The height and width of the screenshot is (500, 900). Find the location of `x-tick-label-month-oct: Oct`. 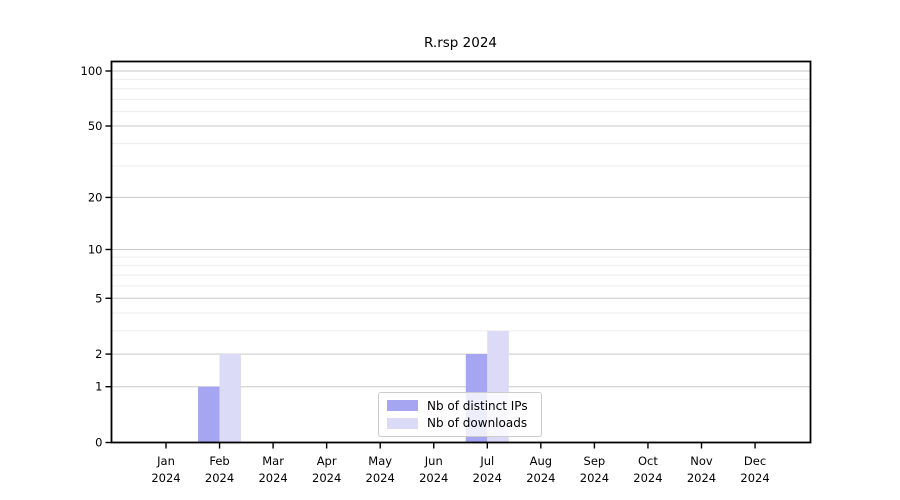

x-tick-label-month-oct: Oct is located at coordinates (648, 461).